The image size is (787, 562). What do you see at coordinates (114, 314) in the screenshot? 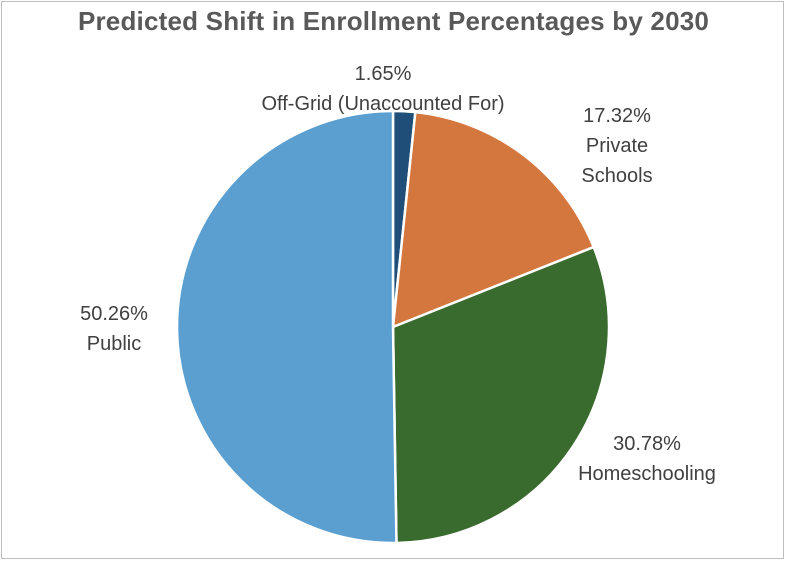
I see `data-label-value-public: 50.26%` at bounding box center [114, 314].